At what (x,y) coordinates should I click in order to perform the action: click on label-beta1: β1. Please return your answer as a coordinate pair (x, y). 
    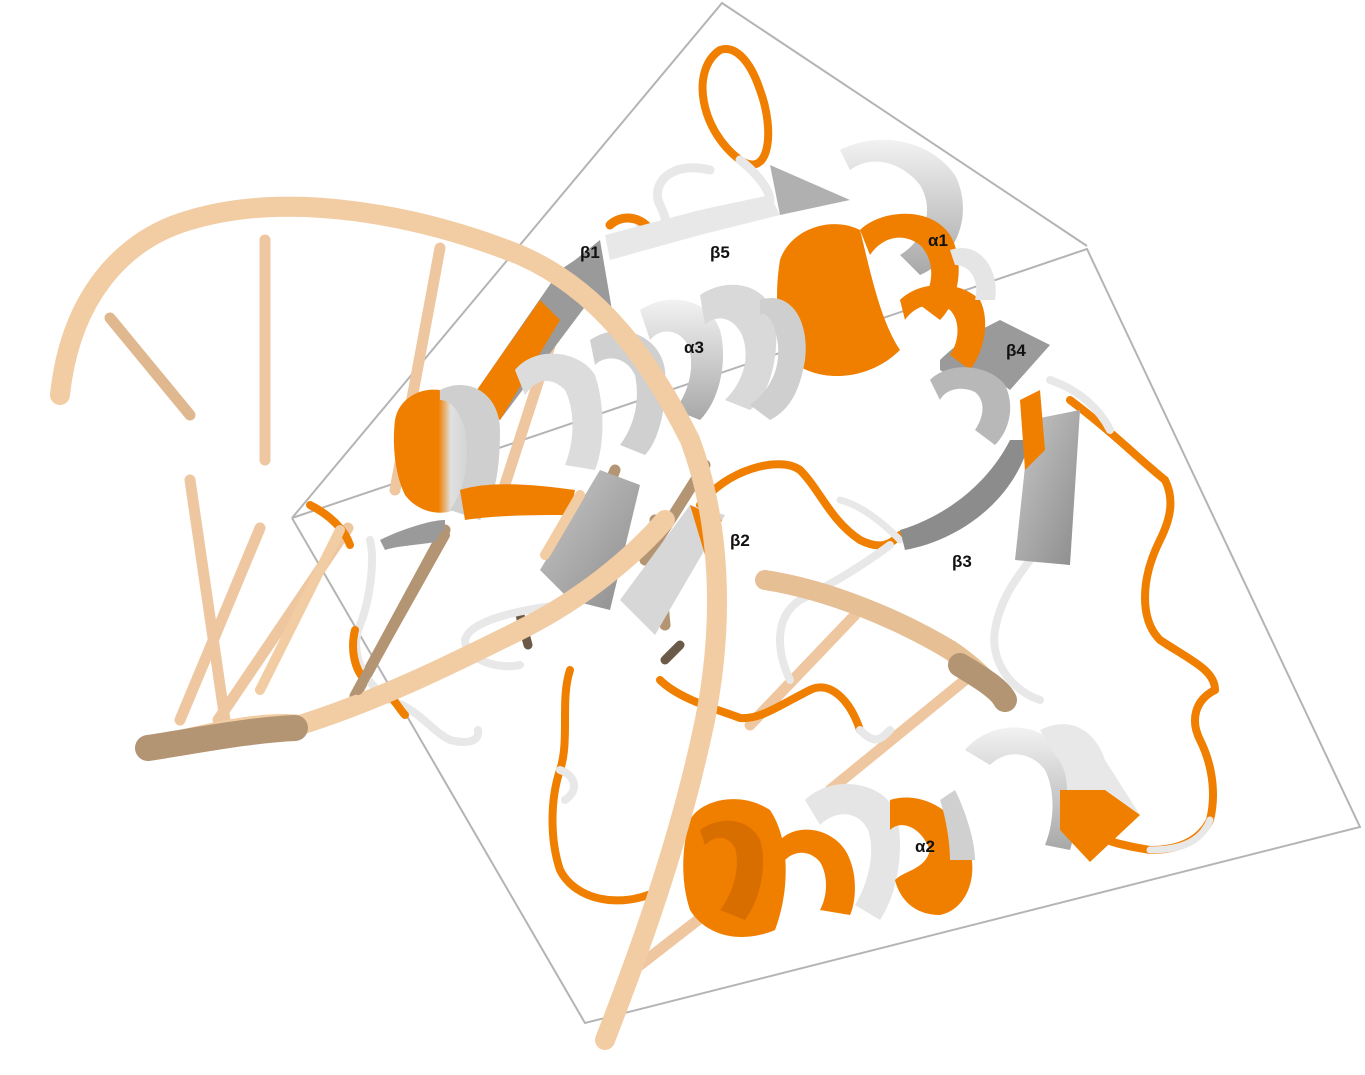
    Looking at the image, I should click on (590, 252).